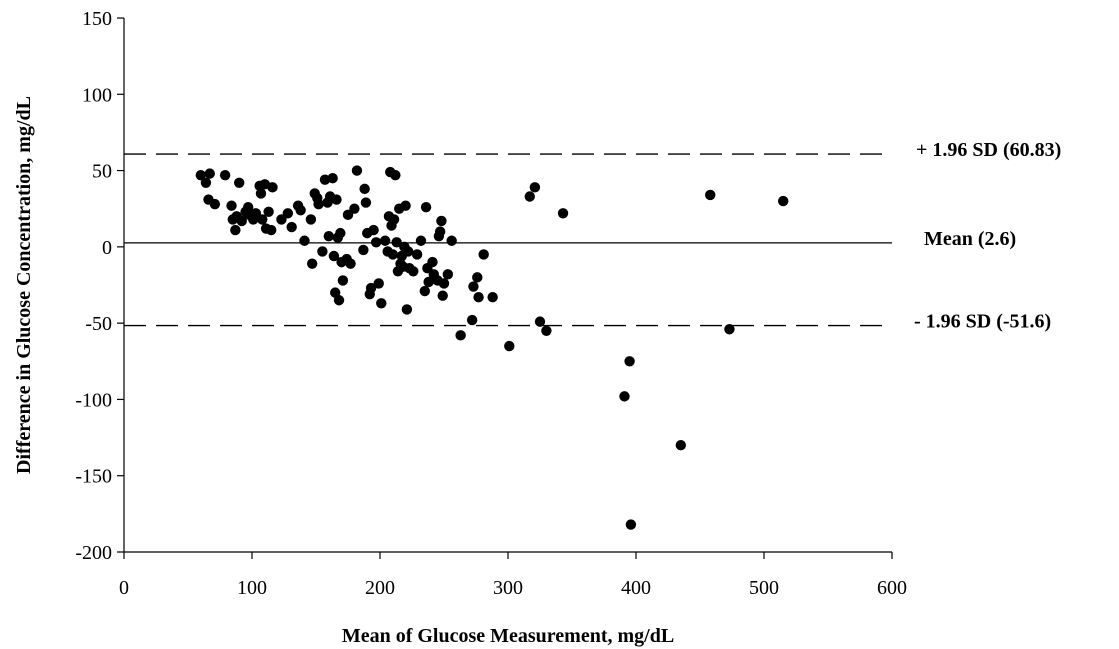  I want to click on y-tick-label: 150, so click(97, 19).